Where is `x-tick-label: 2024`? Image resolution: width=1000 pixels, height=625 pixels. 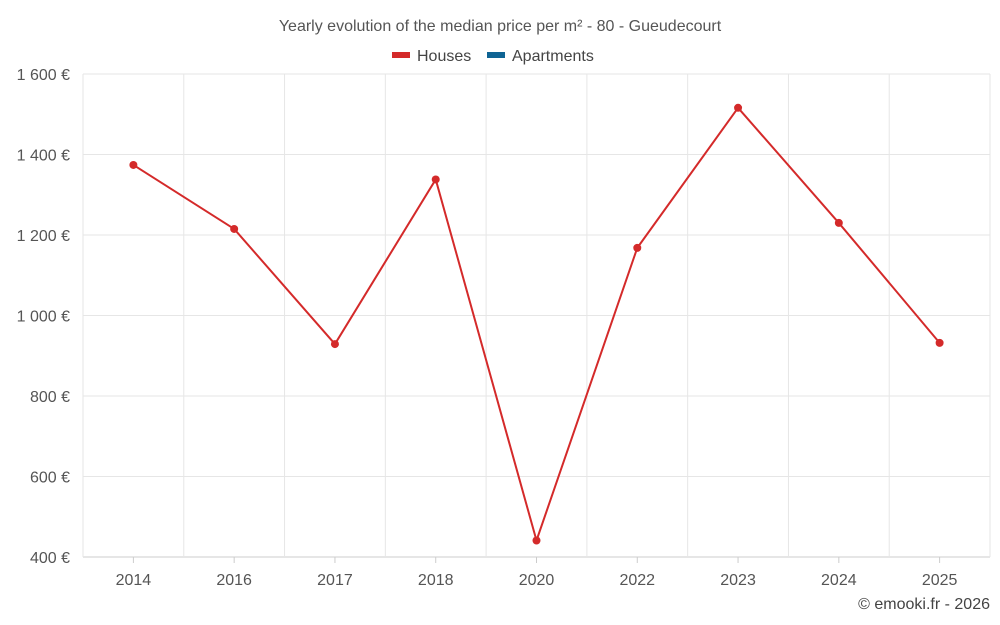 x-tick-label: 2024 is located at coordinates (839, 580).